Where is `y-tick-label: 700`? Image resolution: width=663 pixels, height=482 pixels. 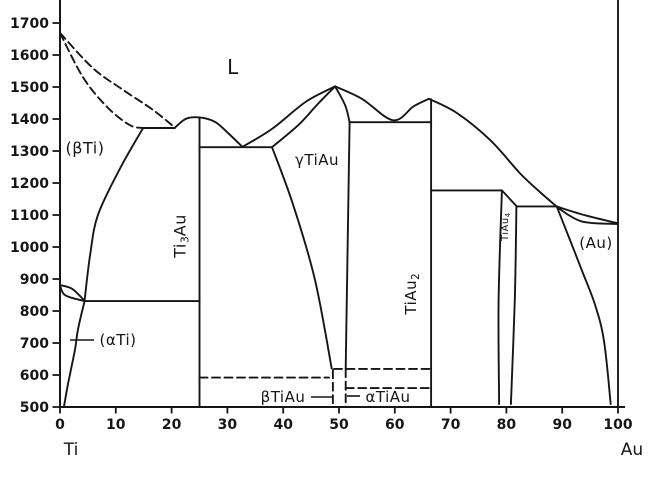 y-tick-label: 700 is located at coordinates (34, 344).